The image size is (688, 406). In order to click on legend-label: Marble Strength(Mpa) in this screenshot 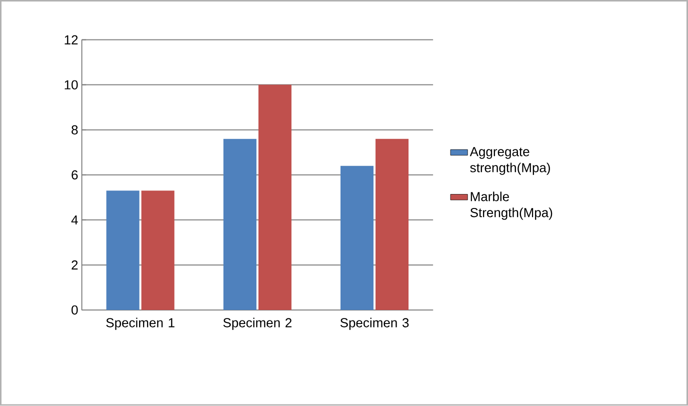, I will do `click(511, 206)`.